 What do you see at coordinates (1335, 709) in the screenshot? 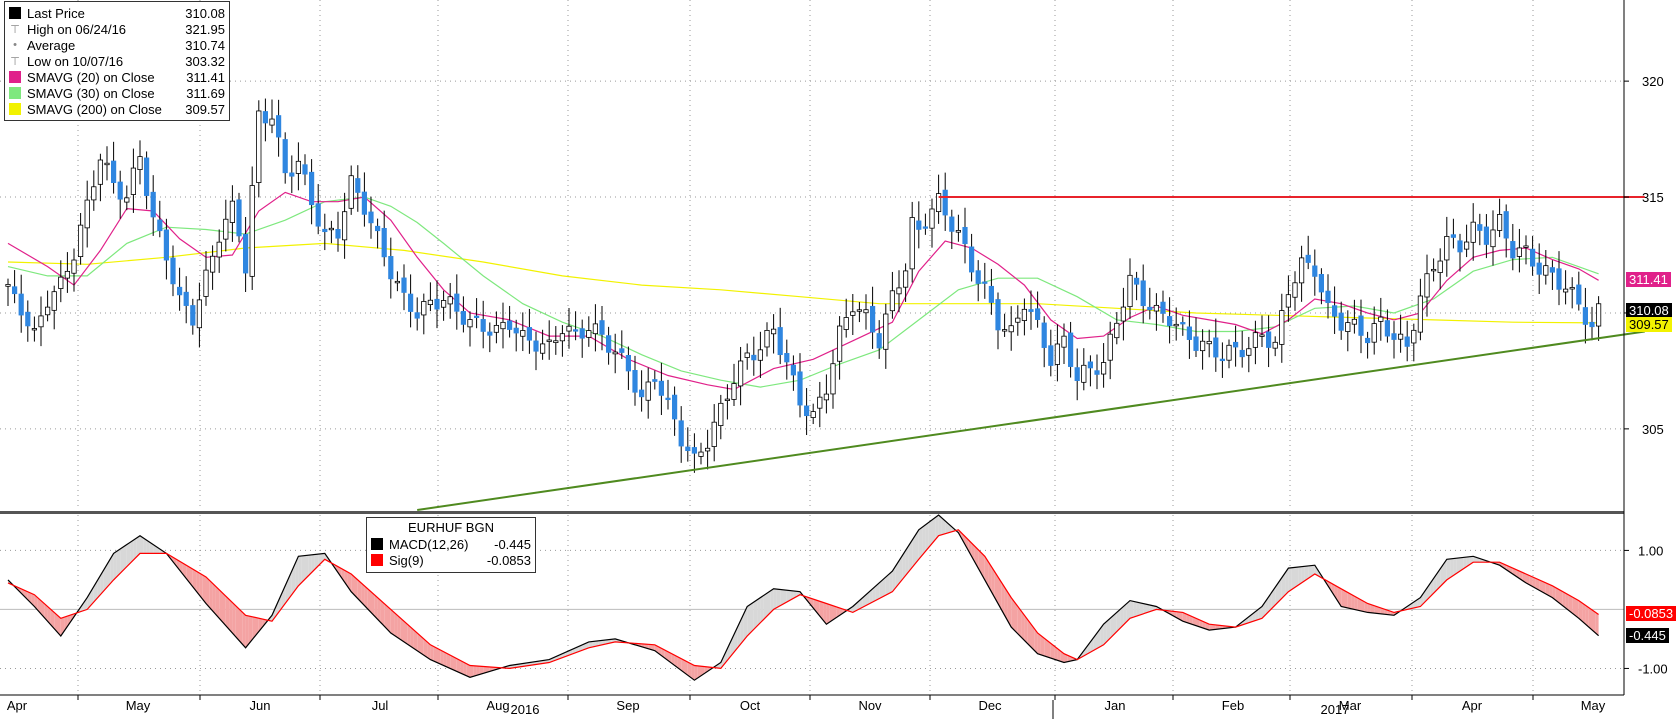
I see `year-label: 2017` at bounding box center [1335, 709].